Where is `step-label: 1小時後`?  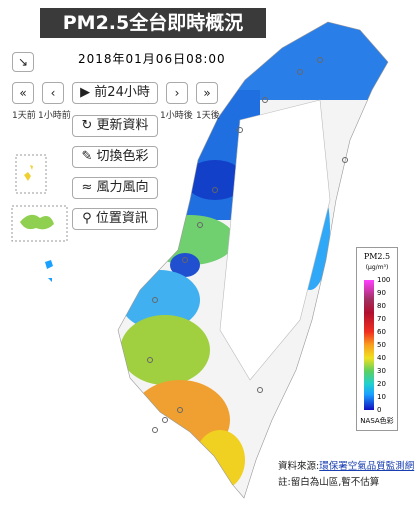
step-label: 1小時後 is located at coordinates (176, 116).